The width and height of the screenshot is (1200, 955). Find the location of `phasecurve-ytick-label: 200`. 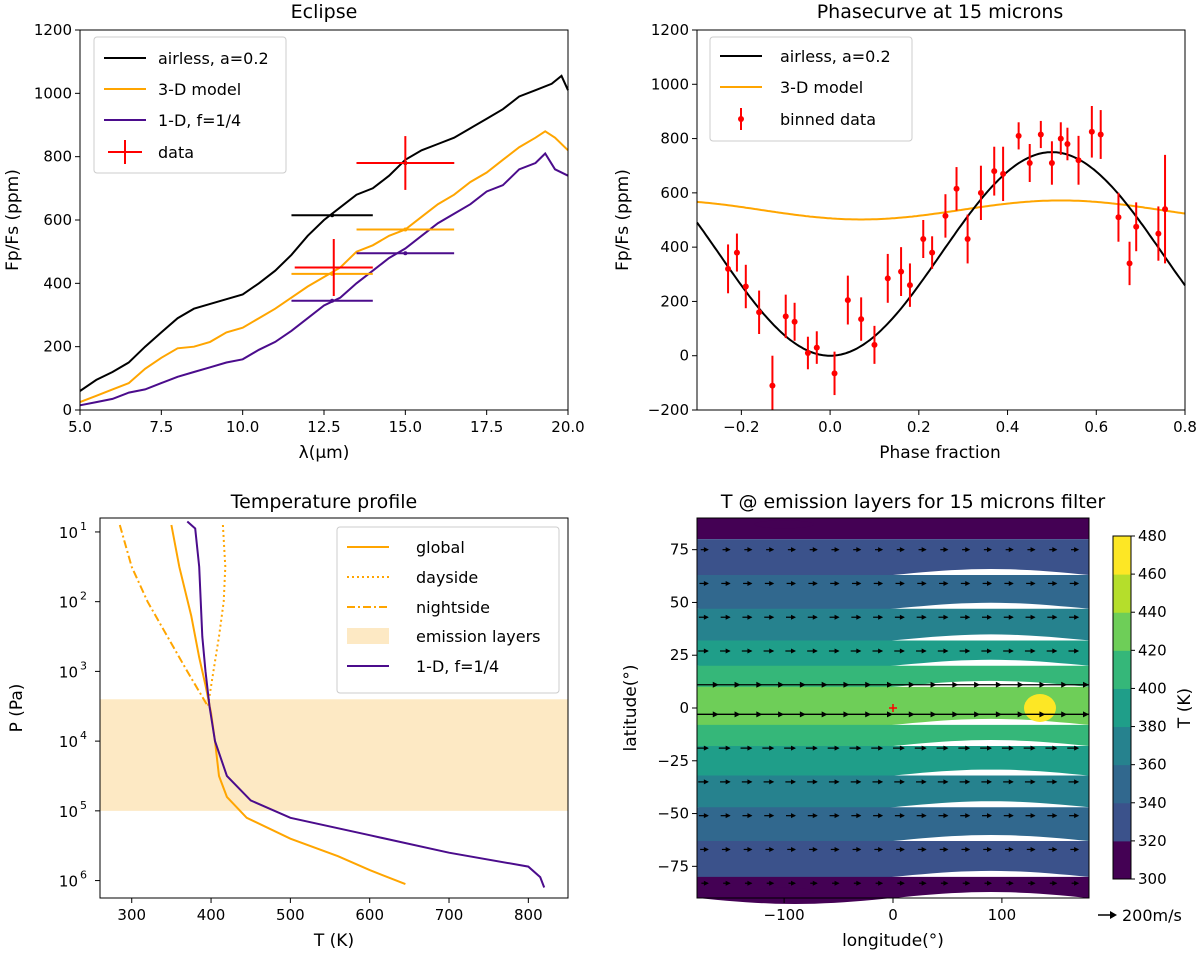

phasecurve-ytick-label: 200 is located at coordinates (674, 301).